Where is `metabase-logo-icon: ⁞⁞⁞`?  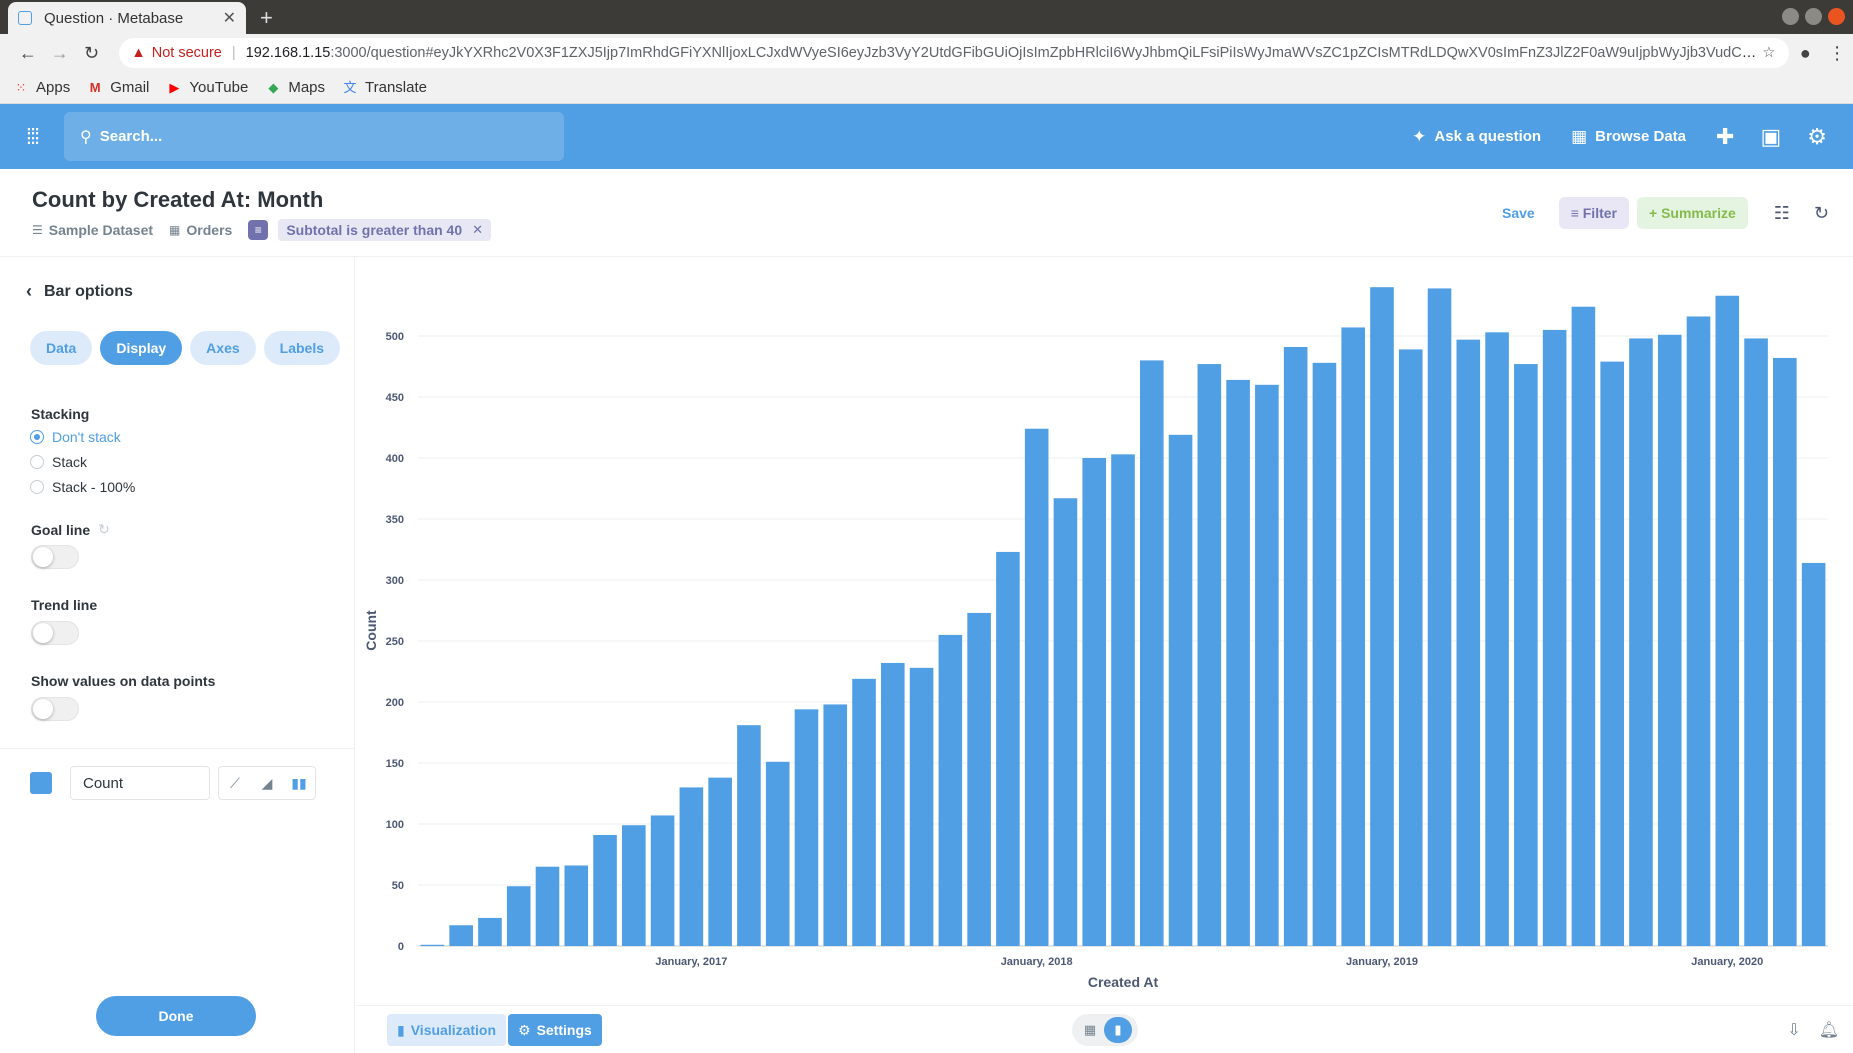
metabase-logo-icon: ⁞⁞⁞ is located at coordinates (32, 136).